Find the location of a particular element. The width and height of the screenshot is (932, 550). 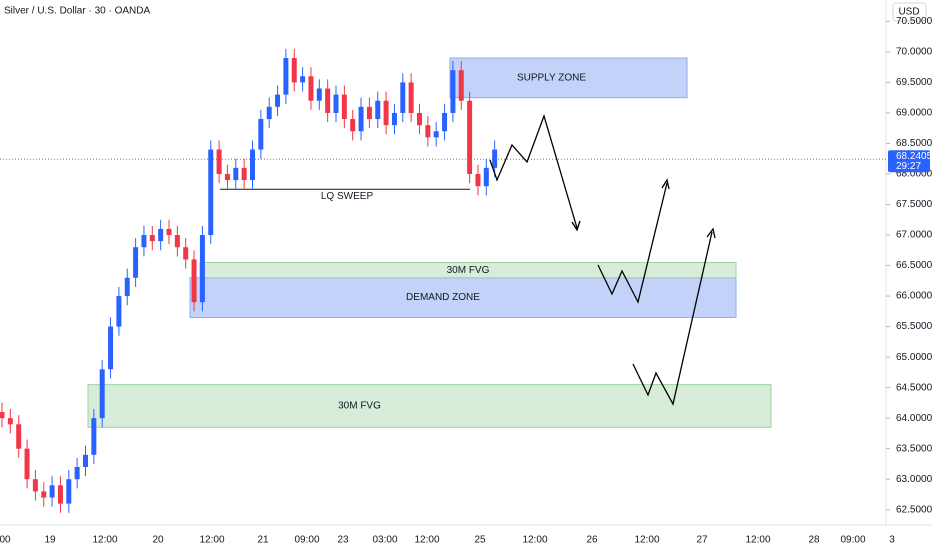

zone-label: SUPPLY ZONE is located at coordinates (551, 77).